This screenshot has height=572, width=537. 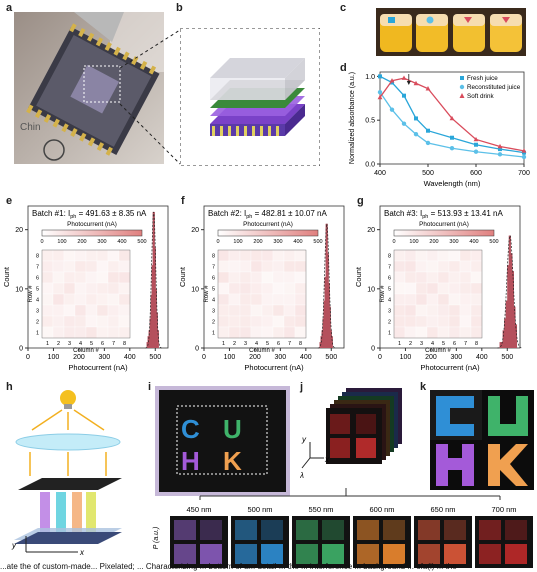 What do you see at coordinates (371, 289) in the screenshot?
I see `batch-y-tick-label: 10` at bounding box center [371, 289].